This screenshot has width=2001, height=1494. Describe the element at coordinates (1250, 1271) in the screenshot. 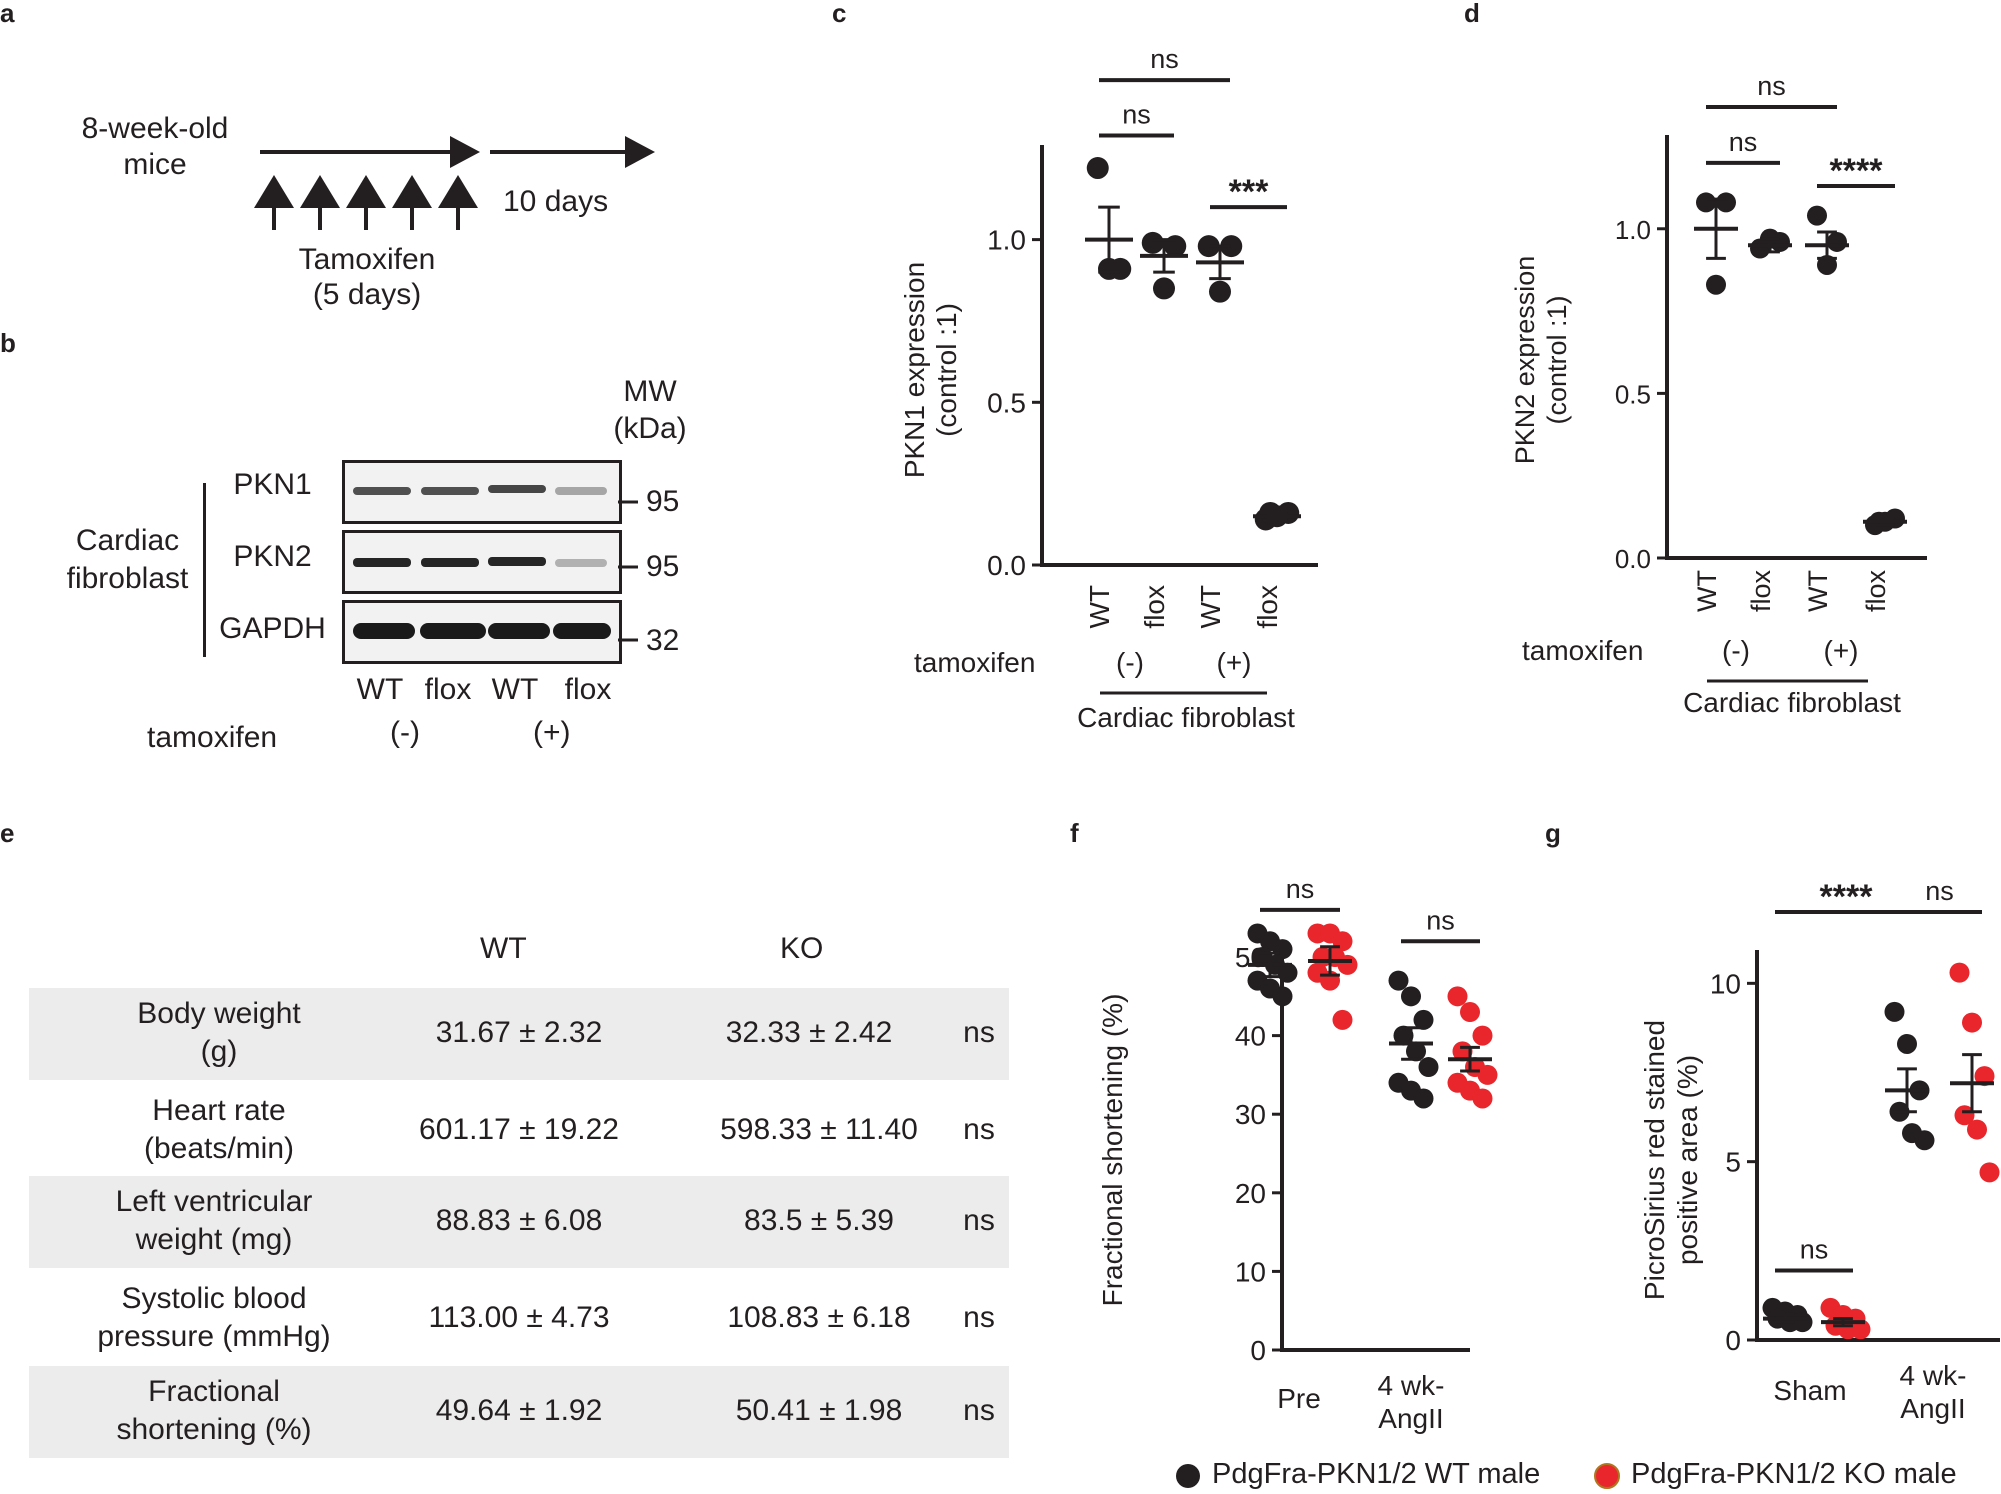

I see `chart-f-ytick-label: 10` at that location.